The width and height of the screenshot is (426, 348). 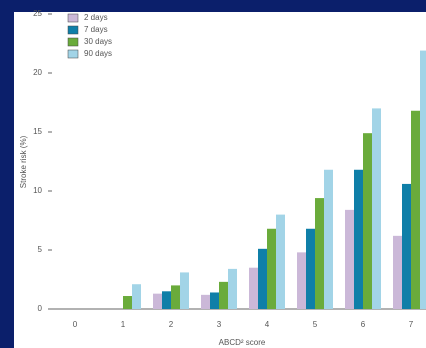 What do you see at coordinates (37, 190) in the screenshot?
I see `y-tick-label: 10` at bounding box center [37, 190].